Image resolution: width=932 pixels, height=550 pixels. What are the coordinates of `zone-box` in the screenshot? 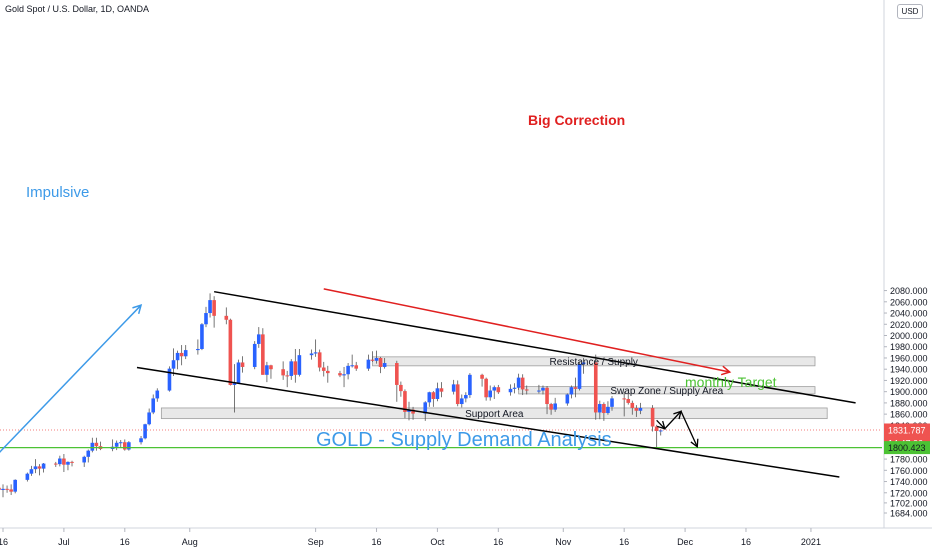 It's located at (667, 390).